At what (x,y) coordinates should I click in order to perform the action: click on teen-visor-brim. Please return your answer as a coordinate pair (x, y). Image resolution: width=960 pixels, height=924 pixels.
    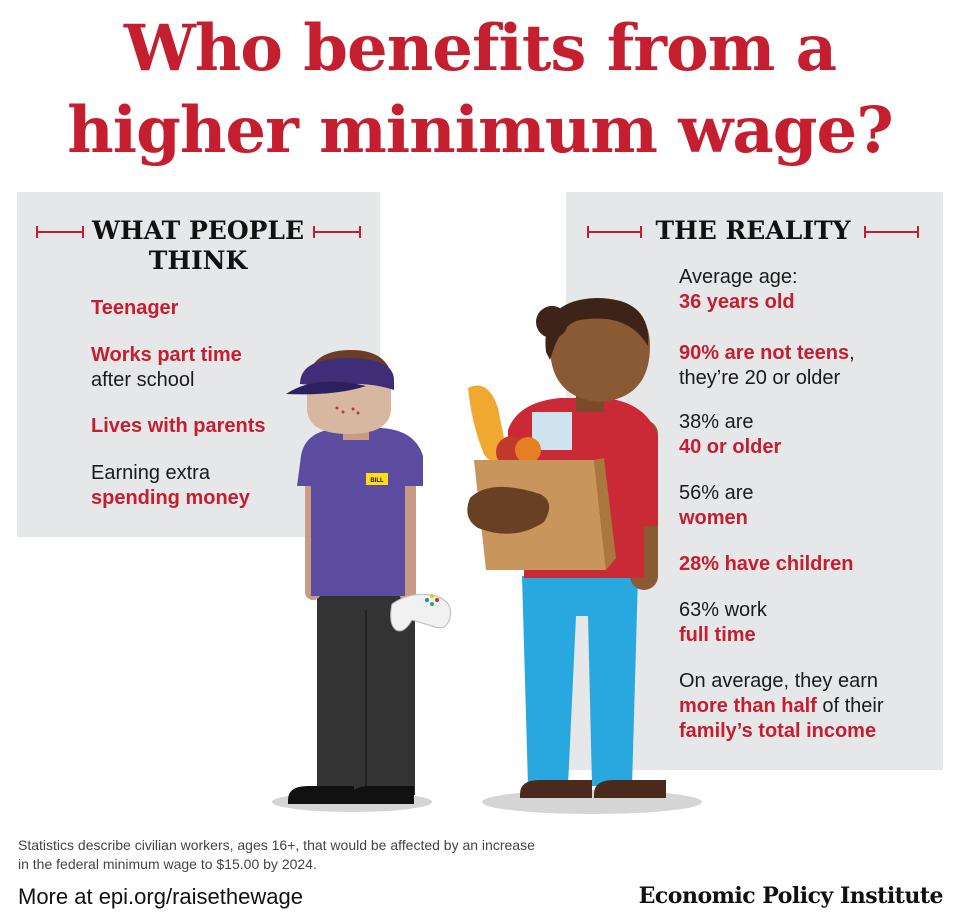
    Looking at the image, I should click on (326, 388).